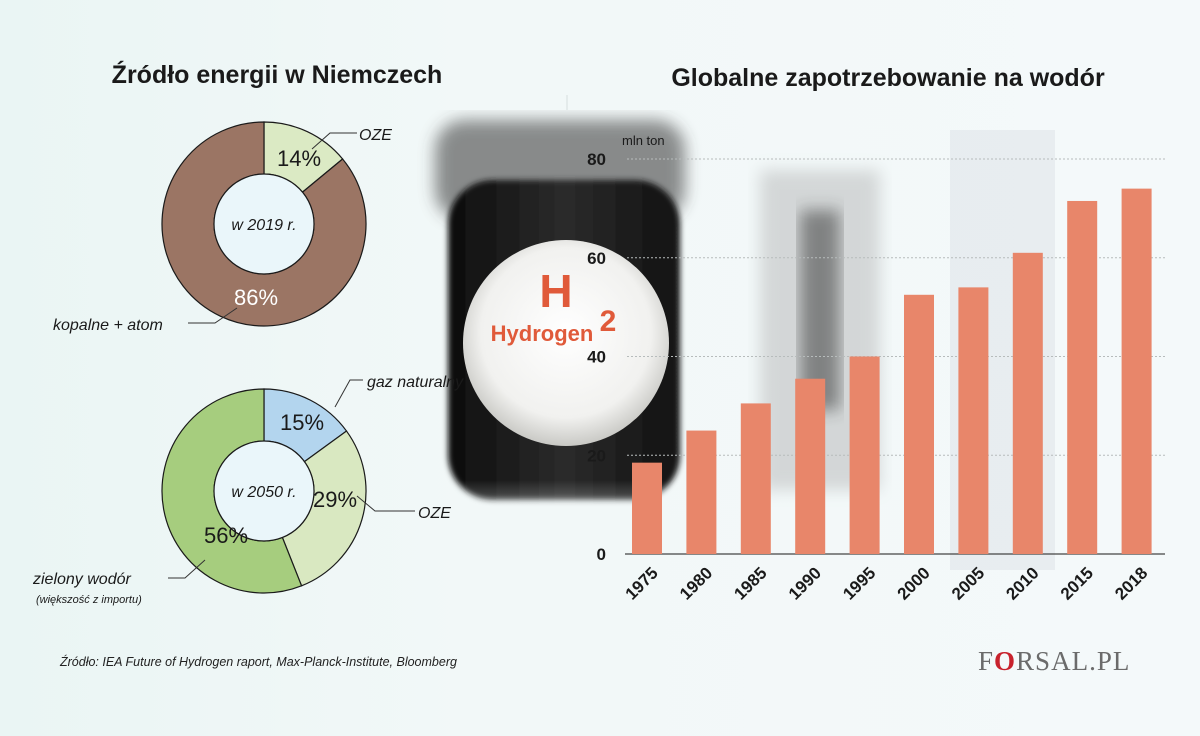  Describe the element at coordinates (643, 140) in the screenshot. I see `y-axis-label: mln ton` at that location.